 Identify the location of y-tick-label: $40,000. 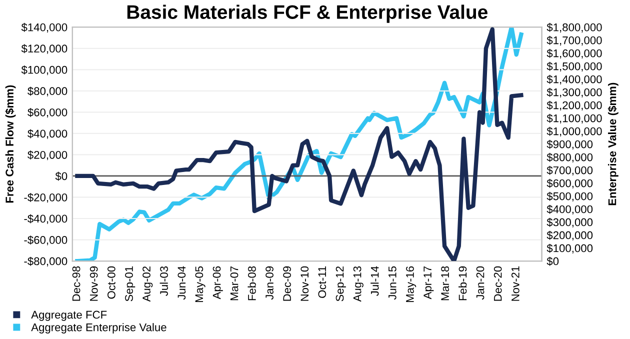
(48, 134).